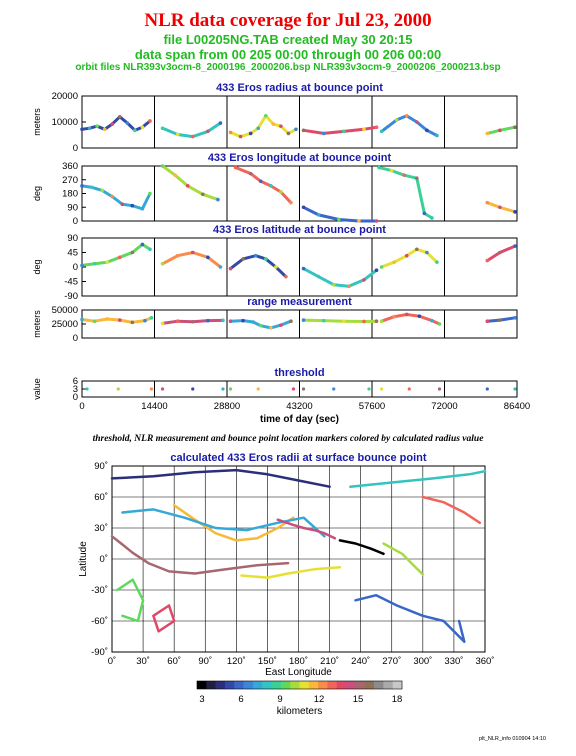 The image size is (576, 756). What do you see at coordinates (70, 194) in the screenshot?
I see `y-tick-label: 180` at bounding box center [70, 194].